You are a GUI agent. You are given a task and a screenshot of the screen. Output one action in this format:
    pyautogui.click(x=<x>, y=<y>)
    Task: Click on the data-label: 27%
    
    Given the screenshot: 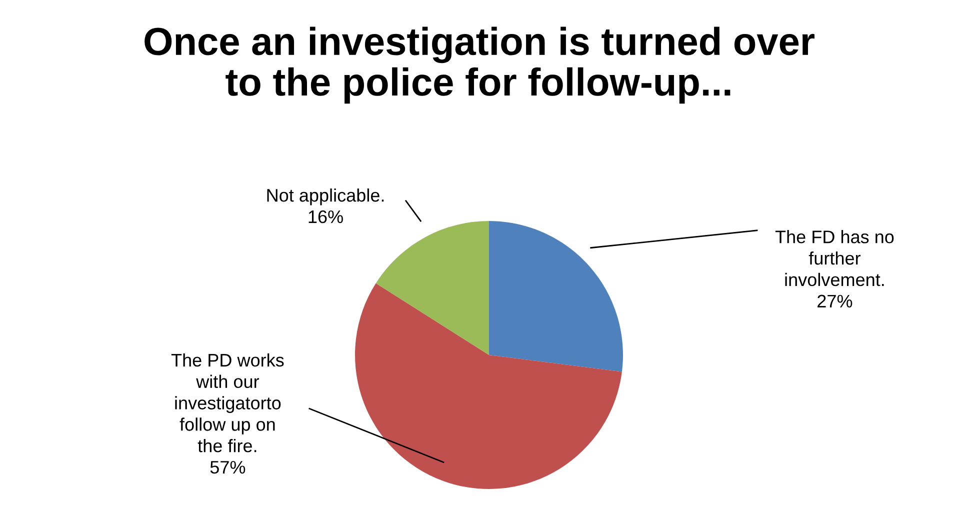 What is the action you would take?
    pyautogui.click(x=835, y=301)
    